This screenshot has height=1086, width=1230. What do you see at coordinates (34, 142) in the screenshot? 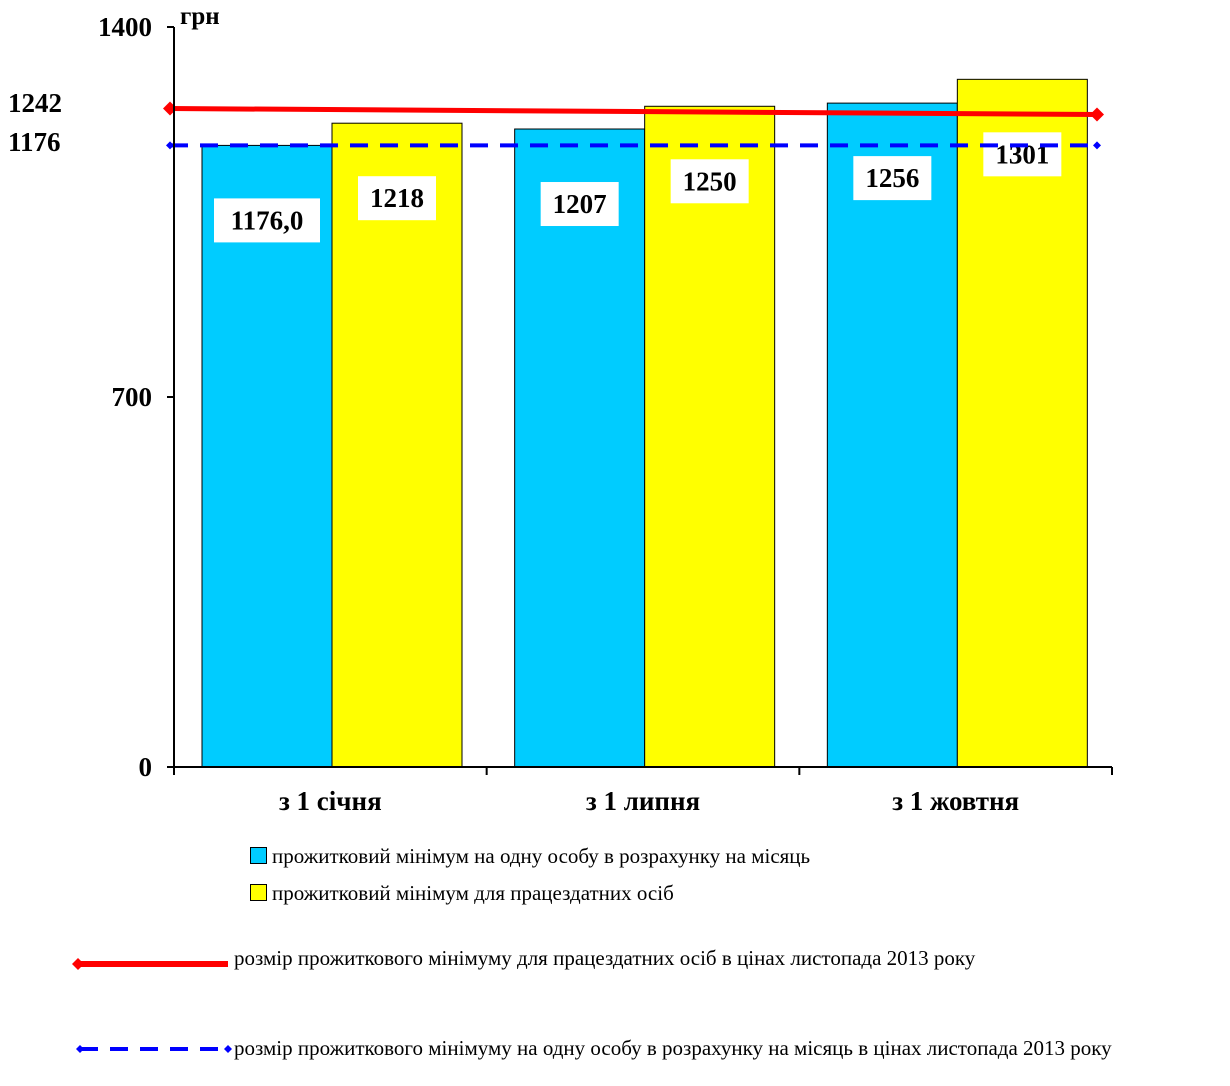
I see `reference-value-label-2: 1176` at bounding box center [34, 142].